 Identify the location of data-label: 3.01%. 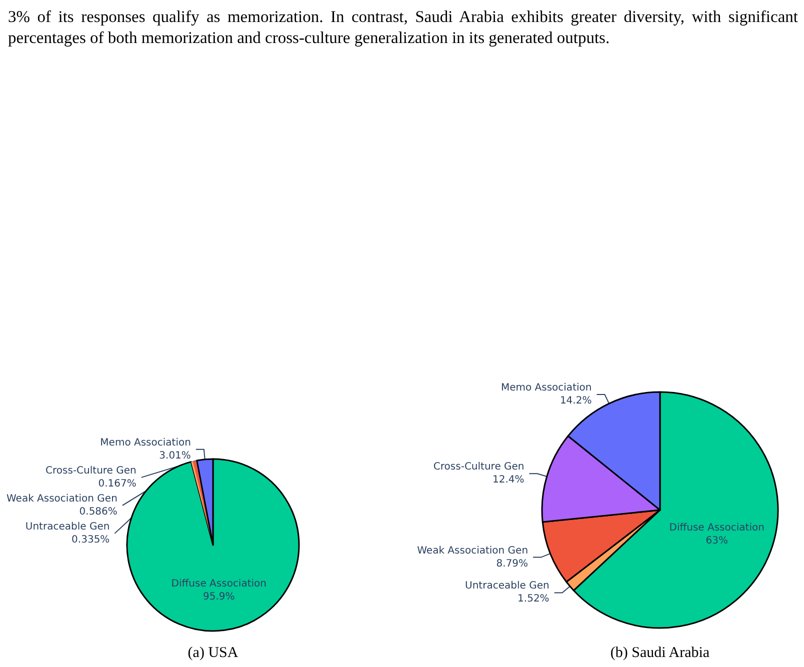
(175, 456).